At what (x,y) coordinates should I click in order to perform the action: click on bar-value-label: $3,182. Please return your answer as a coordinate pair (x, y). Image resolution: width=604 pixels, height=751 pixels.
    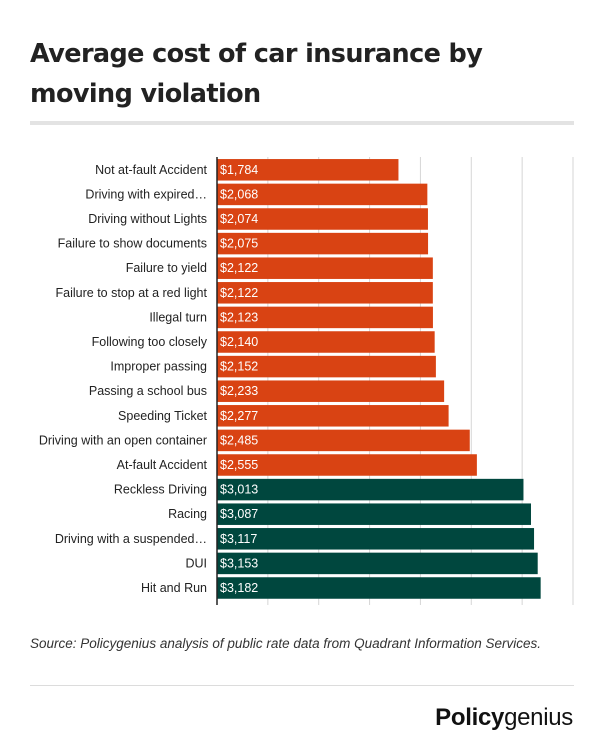
    Looking at the image, I should click on (239, 588).